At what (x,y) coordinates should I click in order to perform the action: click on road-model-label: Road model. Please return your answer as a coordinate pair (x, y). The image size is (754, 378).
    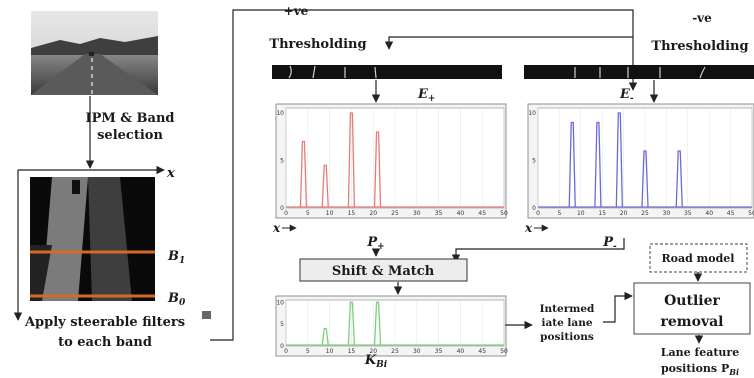
    Looking at the image, I should click on (698, 258).